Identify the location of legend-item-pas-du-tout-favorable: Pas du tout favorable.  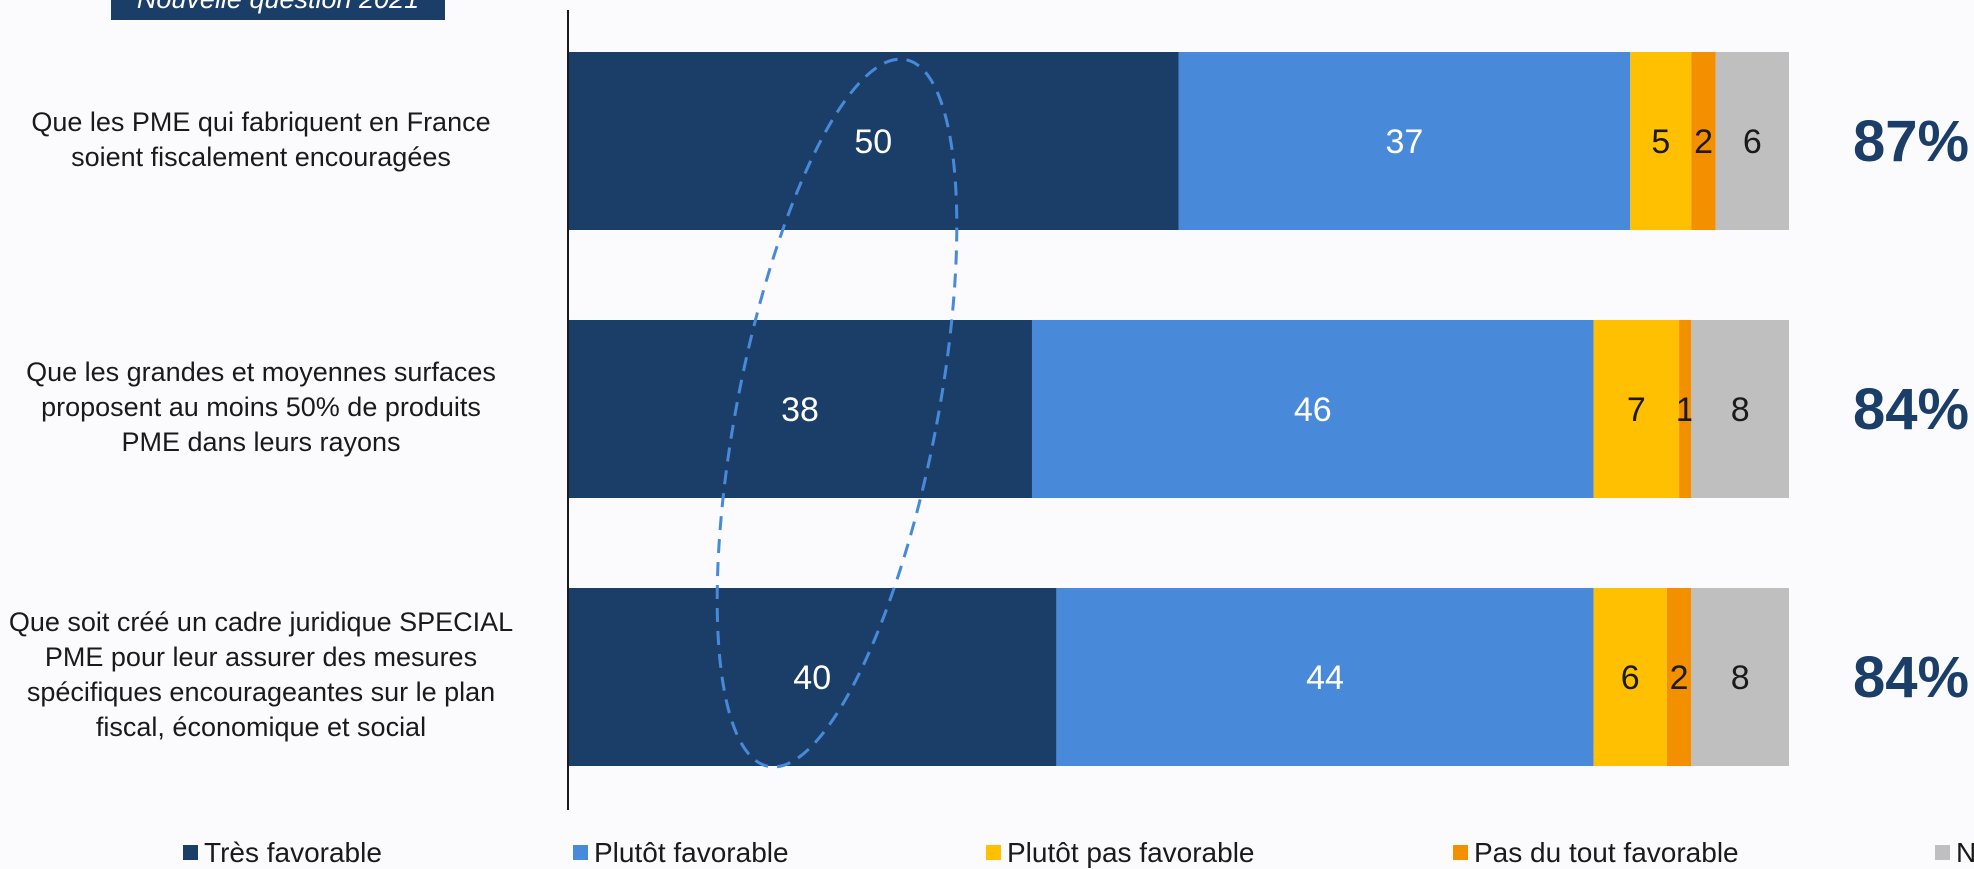
(1596, 852).